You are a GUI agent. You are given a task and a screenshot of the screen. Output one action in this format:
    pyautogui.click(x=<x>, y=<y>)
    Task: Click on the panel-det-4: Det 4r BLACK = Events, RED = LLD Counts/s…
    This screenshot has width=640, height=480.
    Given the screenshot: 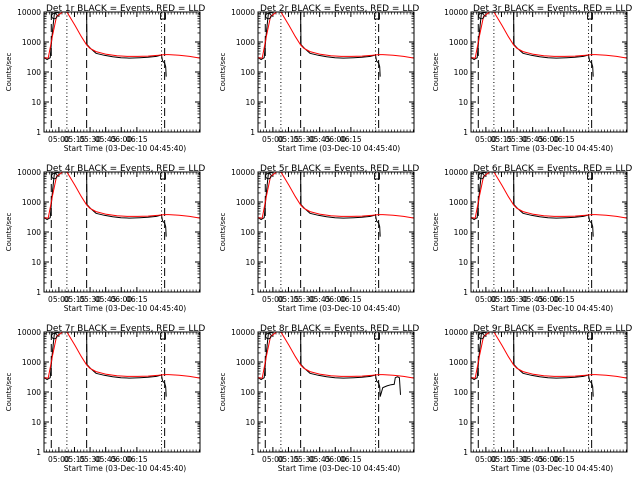 What is the action you would take?
    pyautogui.click(x=105, y=238)
    